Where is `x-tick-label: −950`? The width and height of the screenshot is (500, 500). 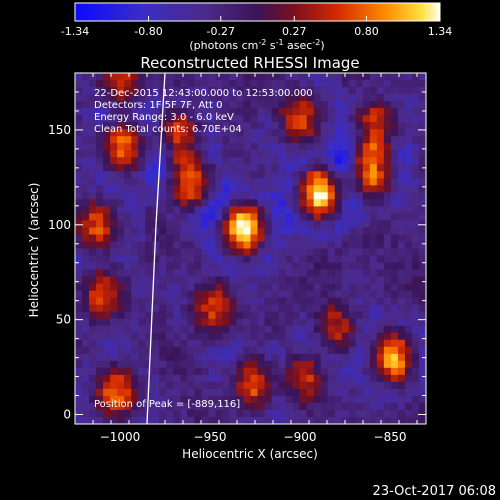
x-tick-label: −950 is located at coordinates (210, 437).